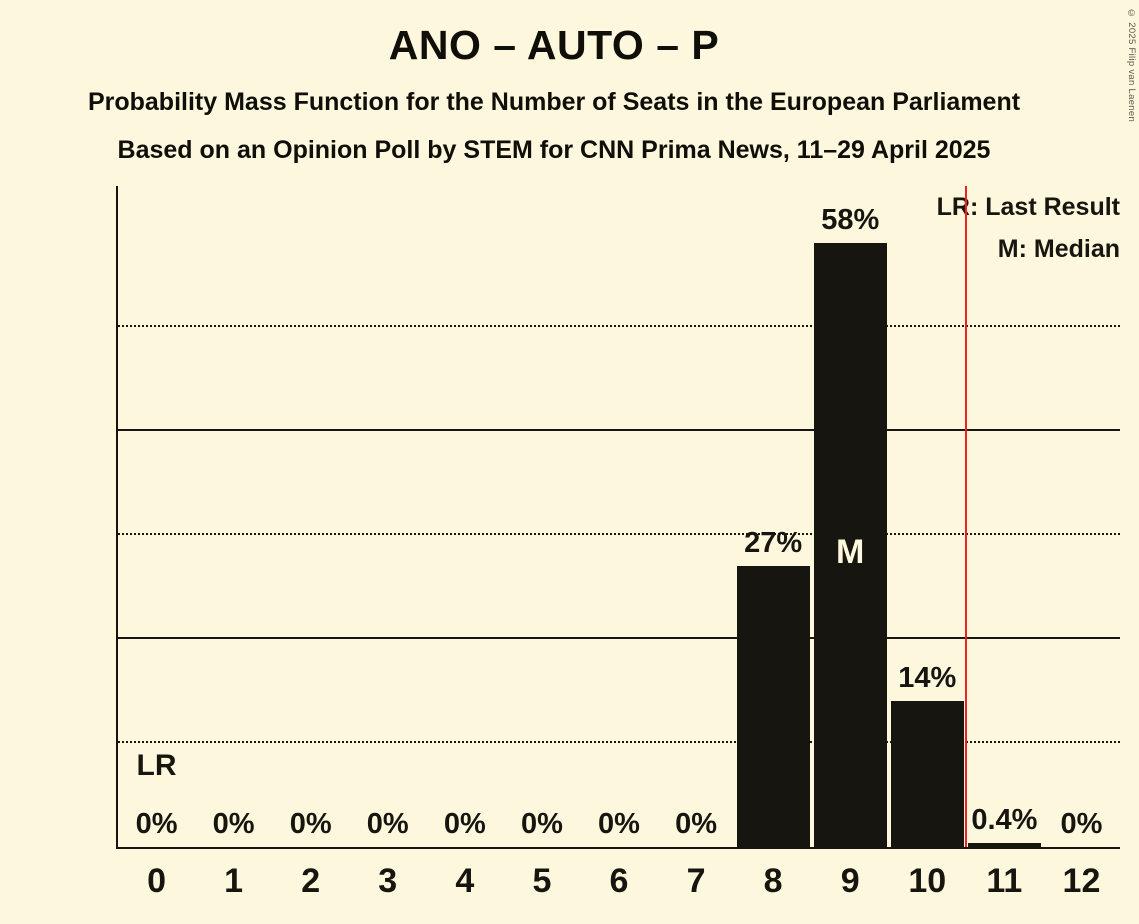  I want to click on copyright-notice: © 2025 Filip van Laenen, so click(1131, 65).